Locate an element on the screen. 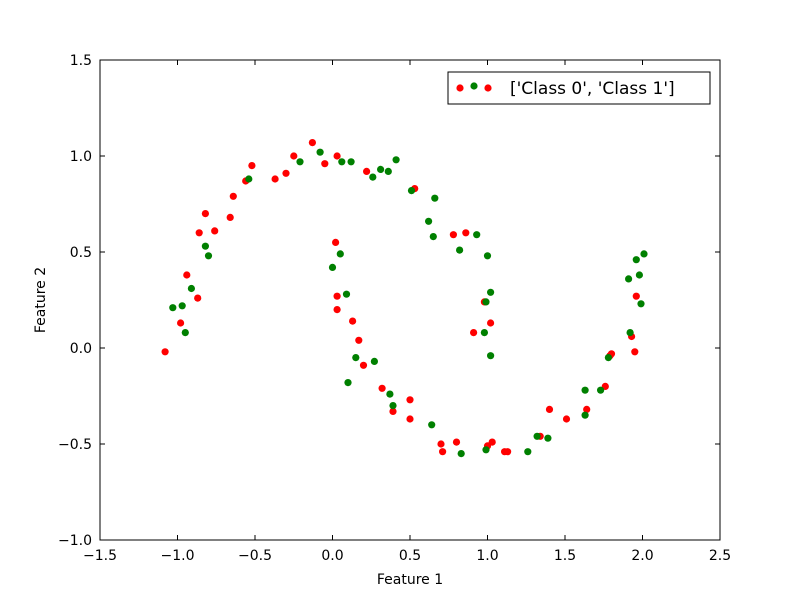 The image size is (800, 600). y-tick-label: 1.0 is located at coordinates (81, 157).